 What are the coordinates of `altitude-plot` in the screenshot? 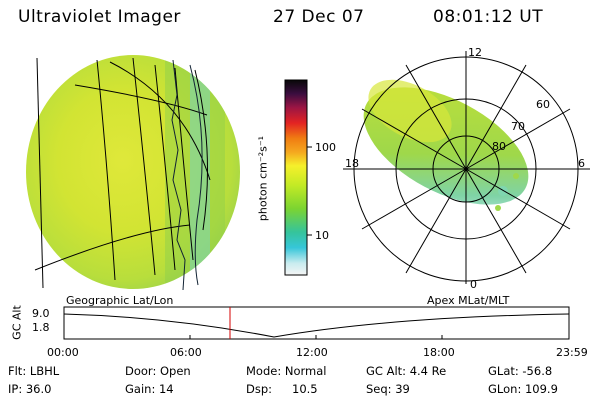 It's located at (316, 323).